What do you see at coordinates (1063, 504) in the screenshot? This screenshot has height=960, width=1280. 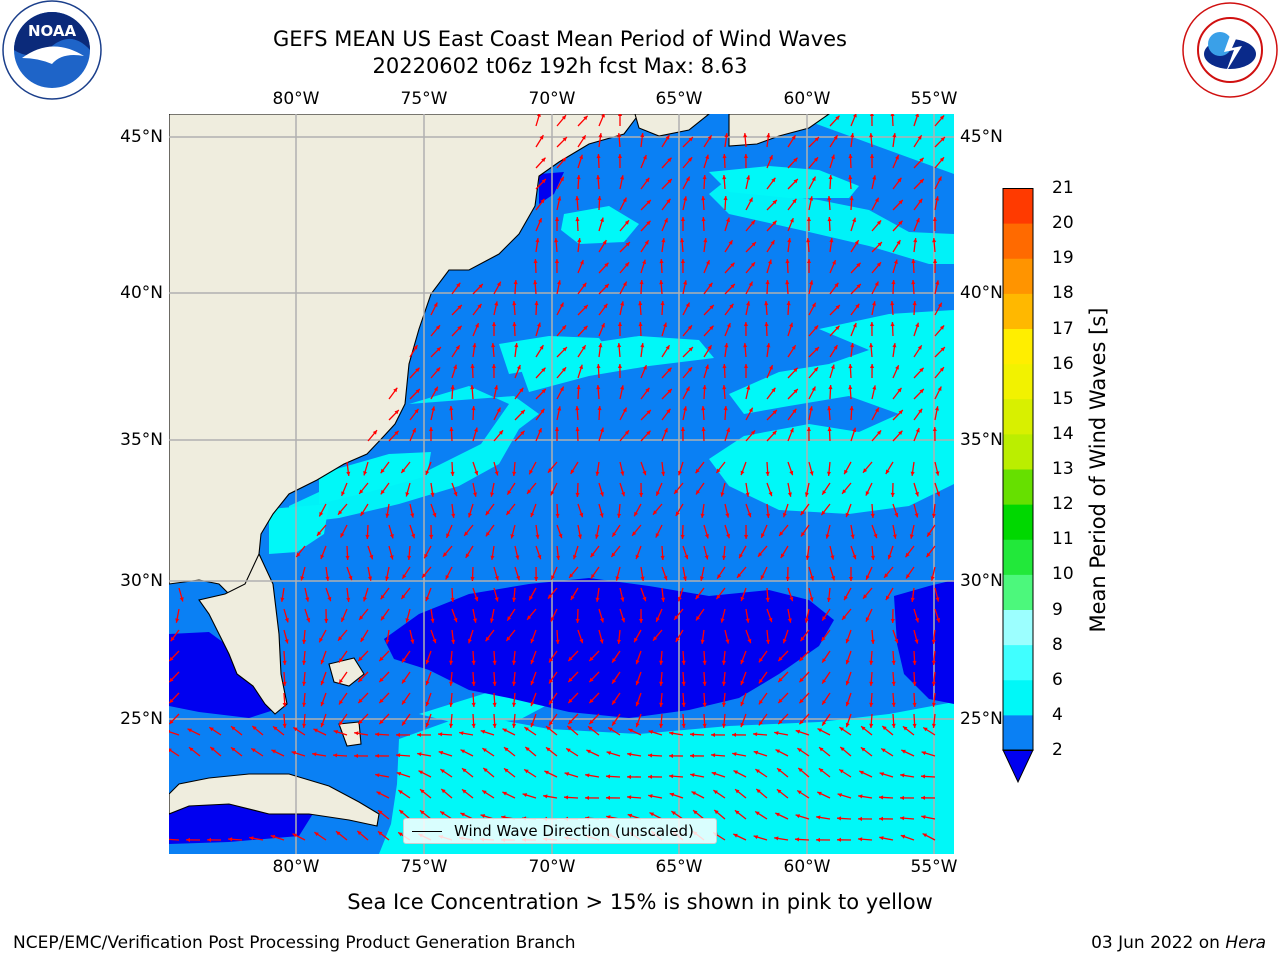 I see `colorbar-tick-label: 12` at bounding box center [1063, 504].